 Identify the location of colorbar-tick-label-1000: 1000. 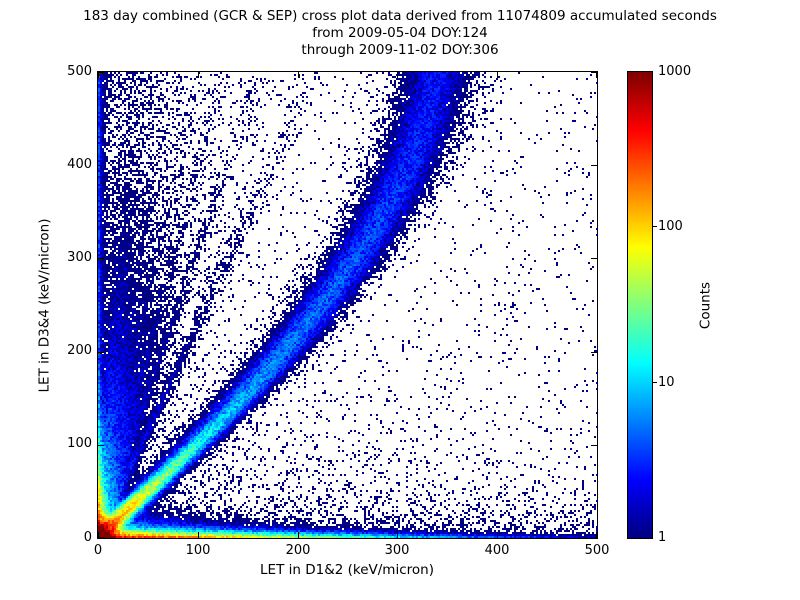
(675, 71).